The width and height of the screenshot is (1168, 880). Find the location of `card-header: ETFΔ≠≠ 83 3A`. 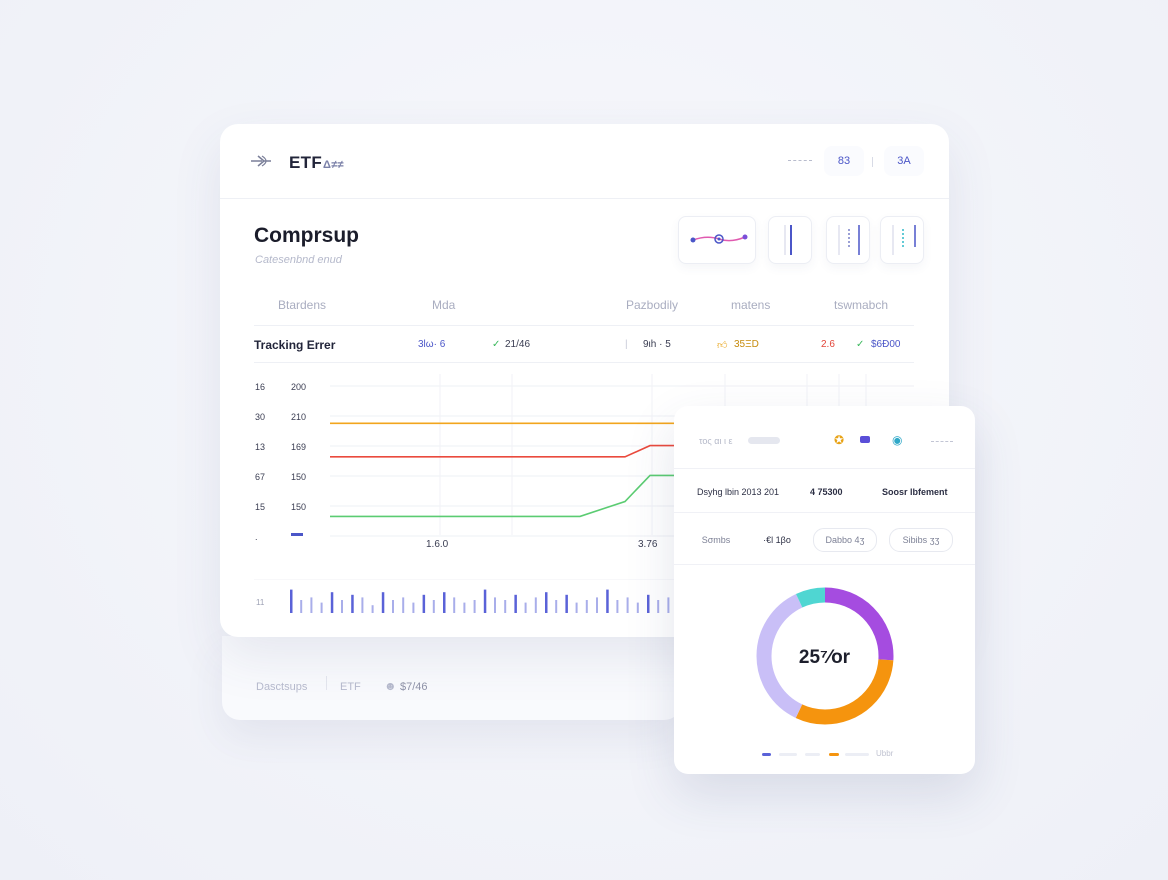

card-header: ETFΔ≠≠ 83 3A is located at coordinates (584, 161).